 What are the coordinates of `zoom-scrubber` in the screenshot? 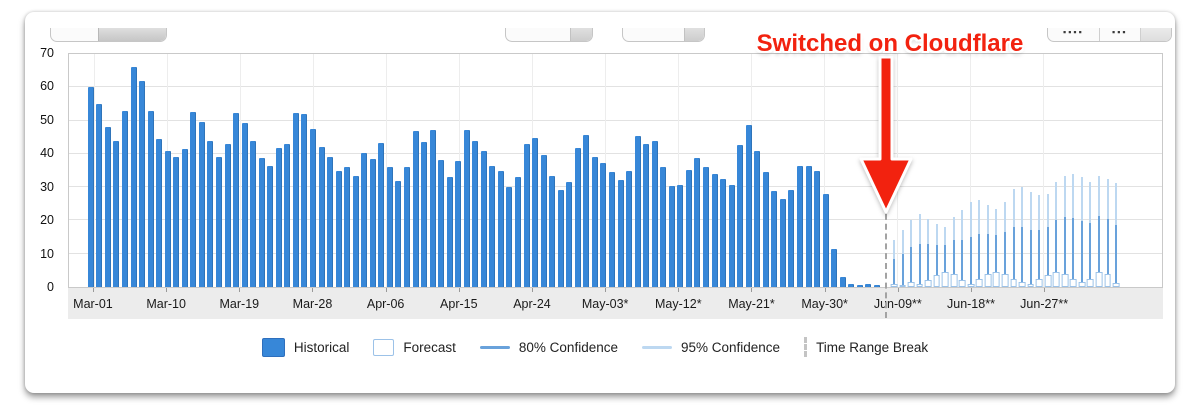 It's located at (108, 35).